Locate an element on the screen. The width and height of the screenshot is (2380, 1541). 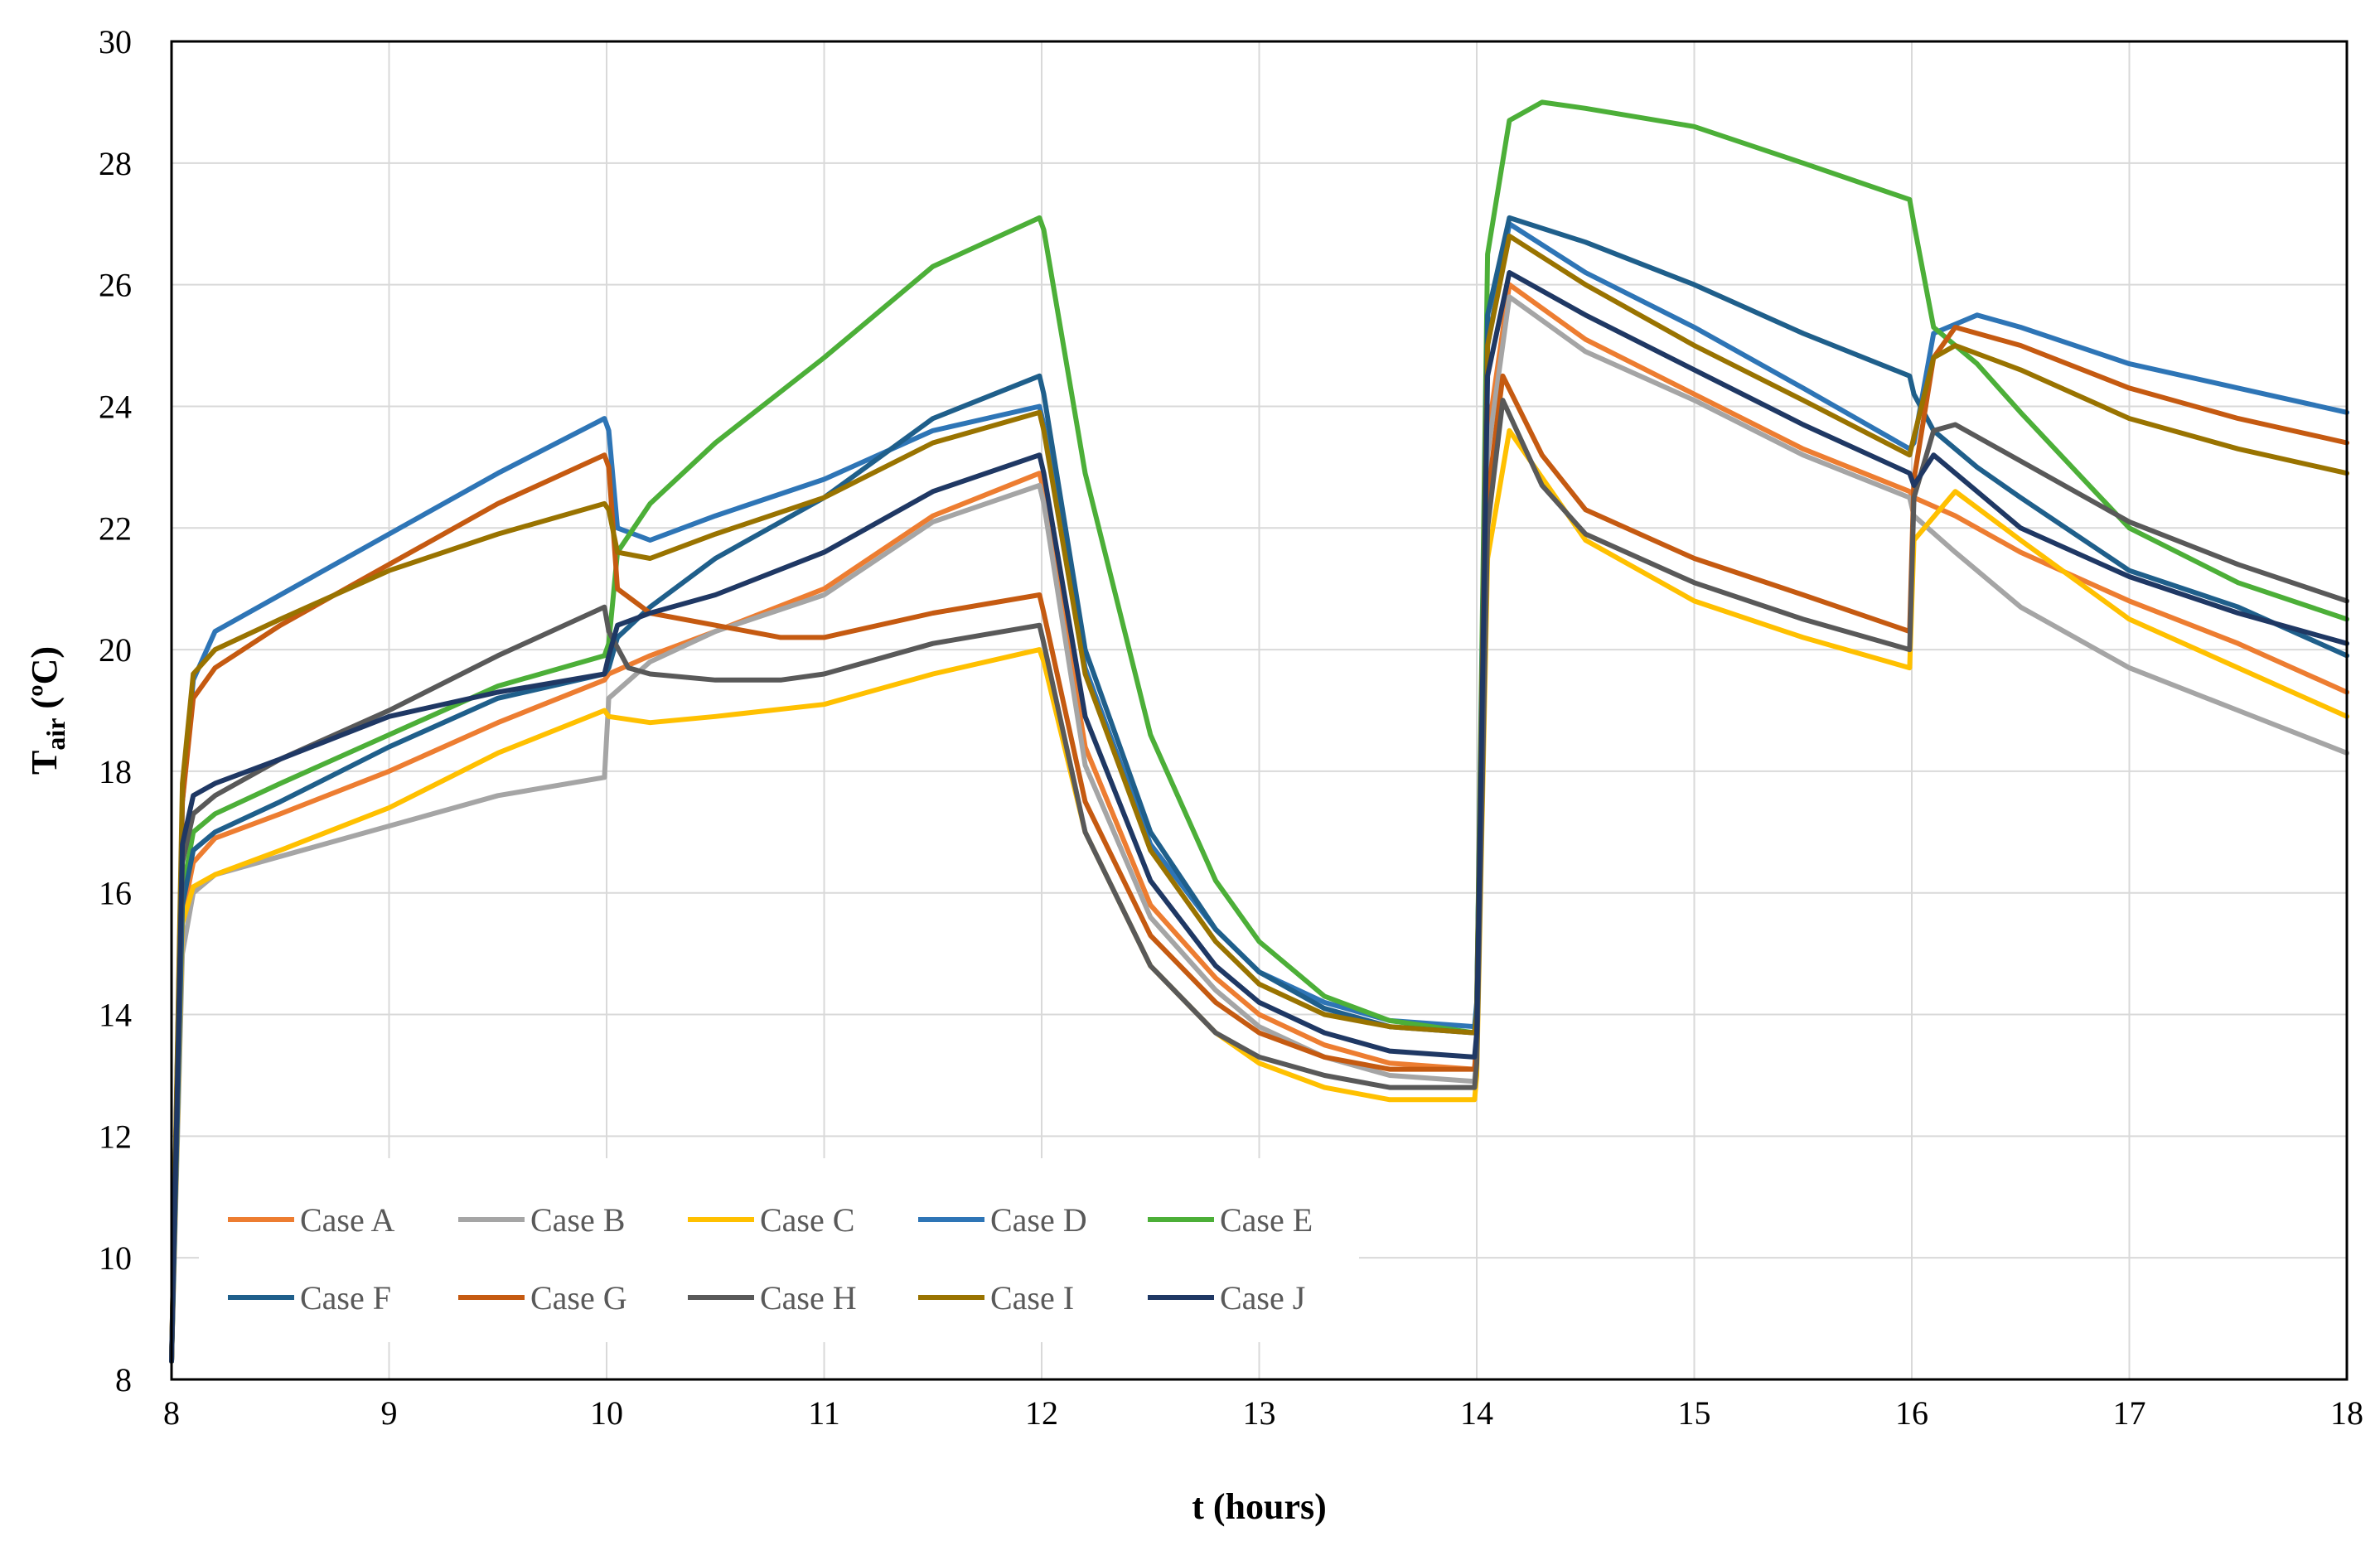
legend-item-case-h: Case H is located at coordinates (772, 1297).